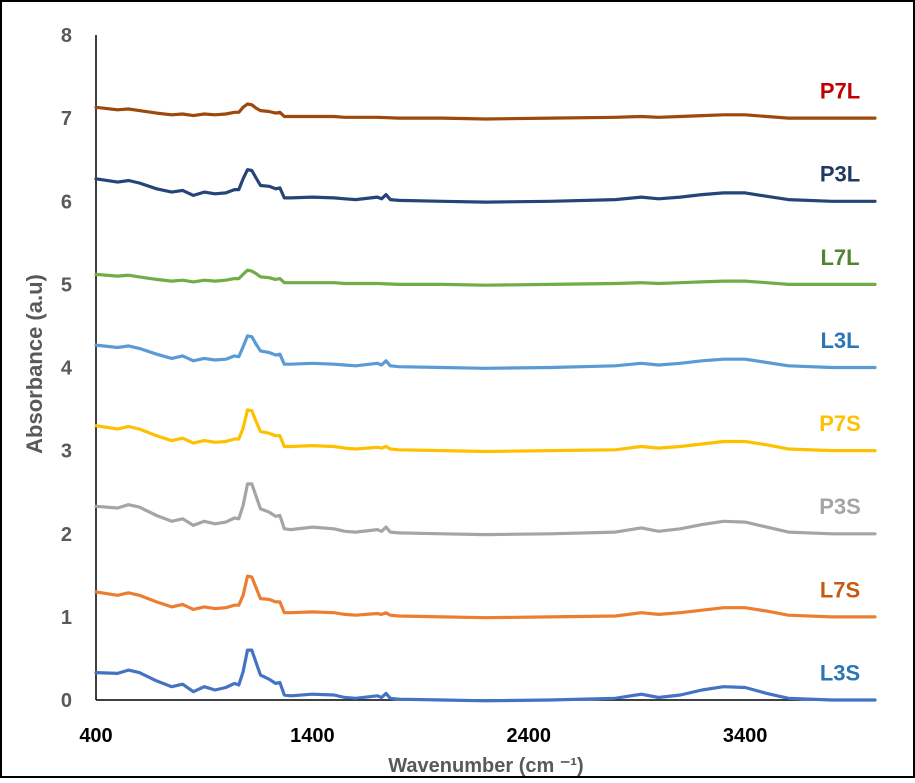 This screenshot has height=783, width=915. I want to click on y-tick-label: 3, so click(66, 452).